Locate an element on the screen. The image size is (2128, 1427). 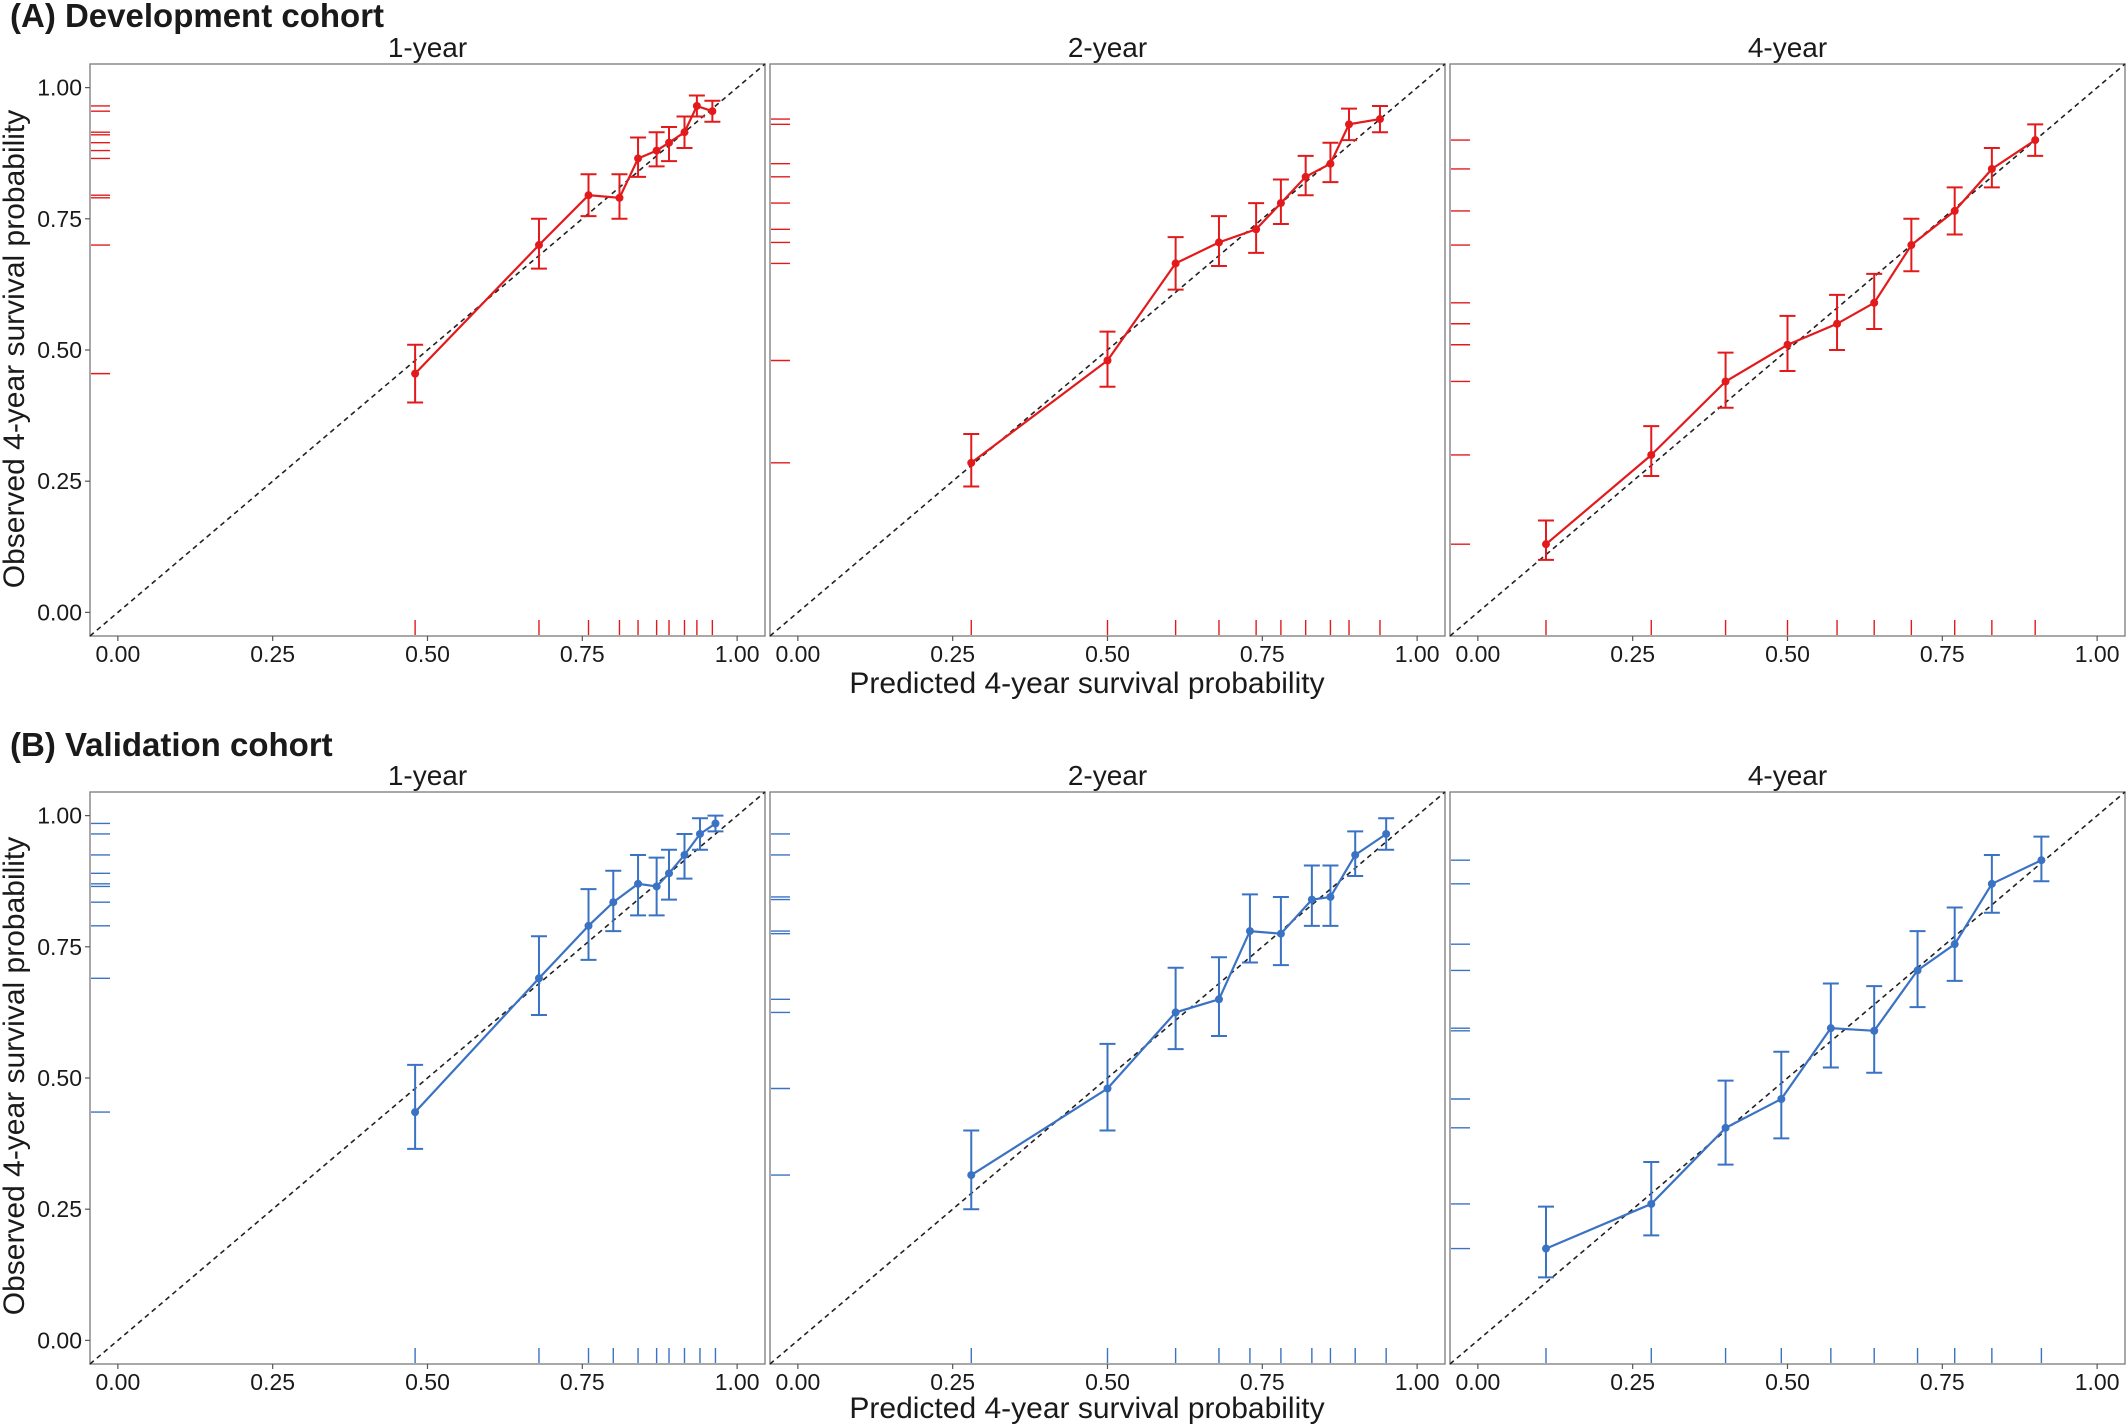
y-tick-label: 1.00 is located at coordinates (59, 816).